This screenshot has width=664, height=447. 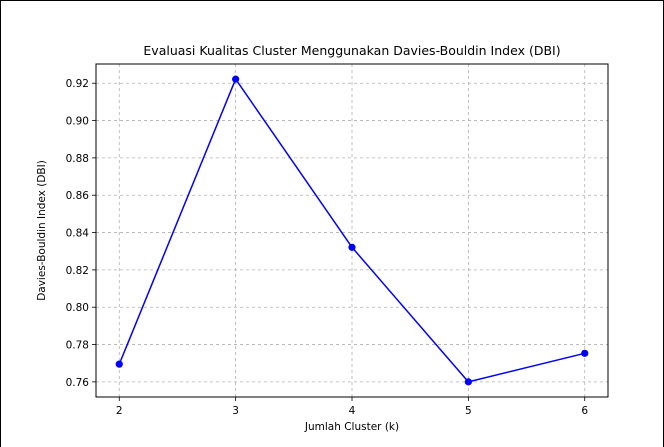 What do you see at coordinates (468, 411) in the screenshot?
I see `x-tick-label-3: 5` at bounding box center [468, 411].